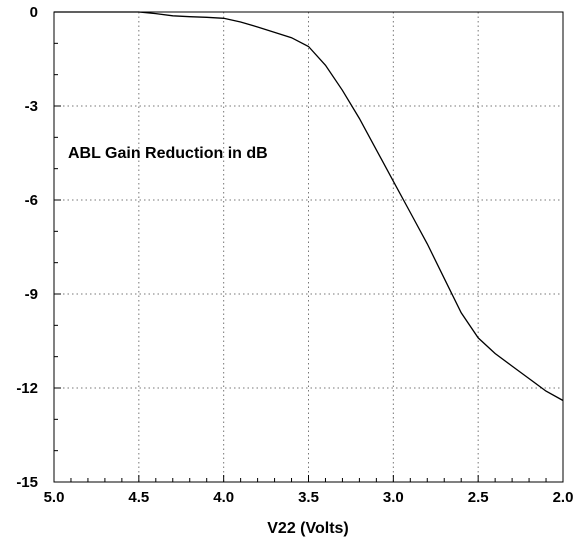  What do you see at coordinates (27, 247) in the screenshot?
I see `y-tick-labels: 0 -3 -6 -9 -12 -15` at bounding box center [27, 247].